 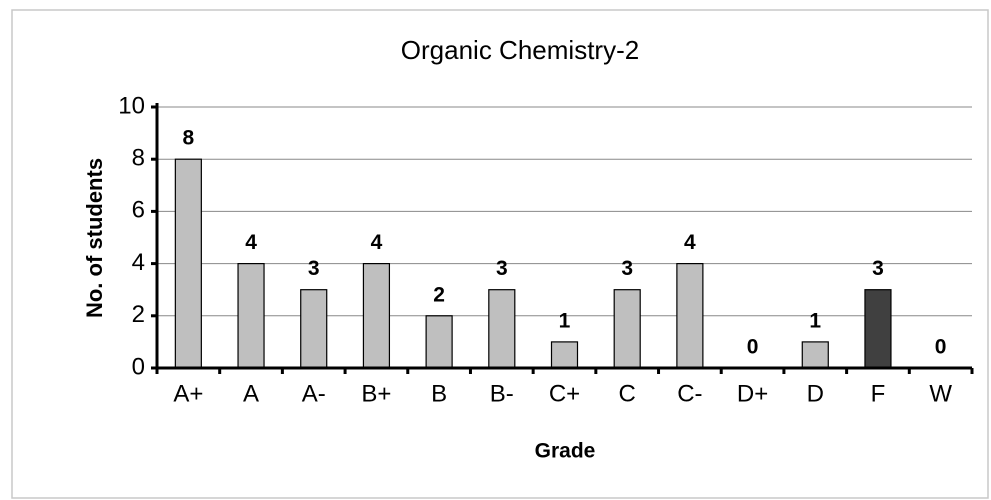 What do you see at coordinates (689, 393) in the screenshot?
I see `x-tick-label: C-` at bounding box center [689, 393].